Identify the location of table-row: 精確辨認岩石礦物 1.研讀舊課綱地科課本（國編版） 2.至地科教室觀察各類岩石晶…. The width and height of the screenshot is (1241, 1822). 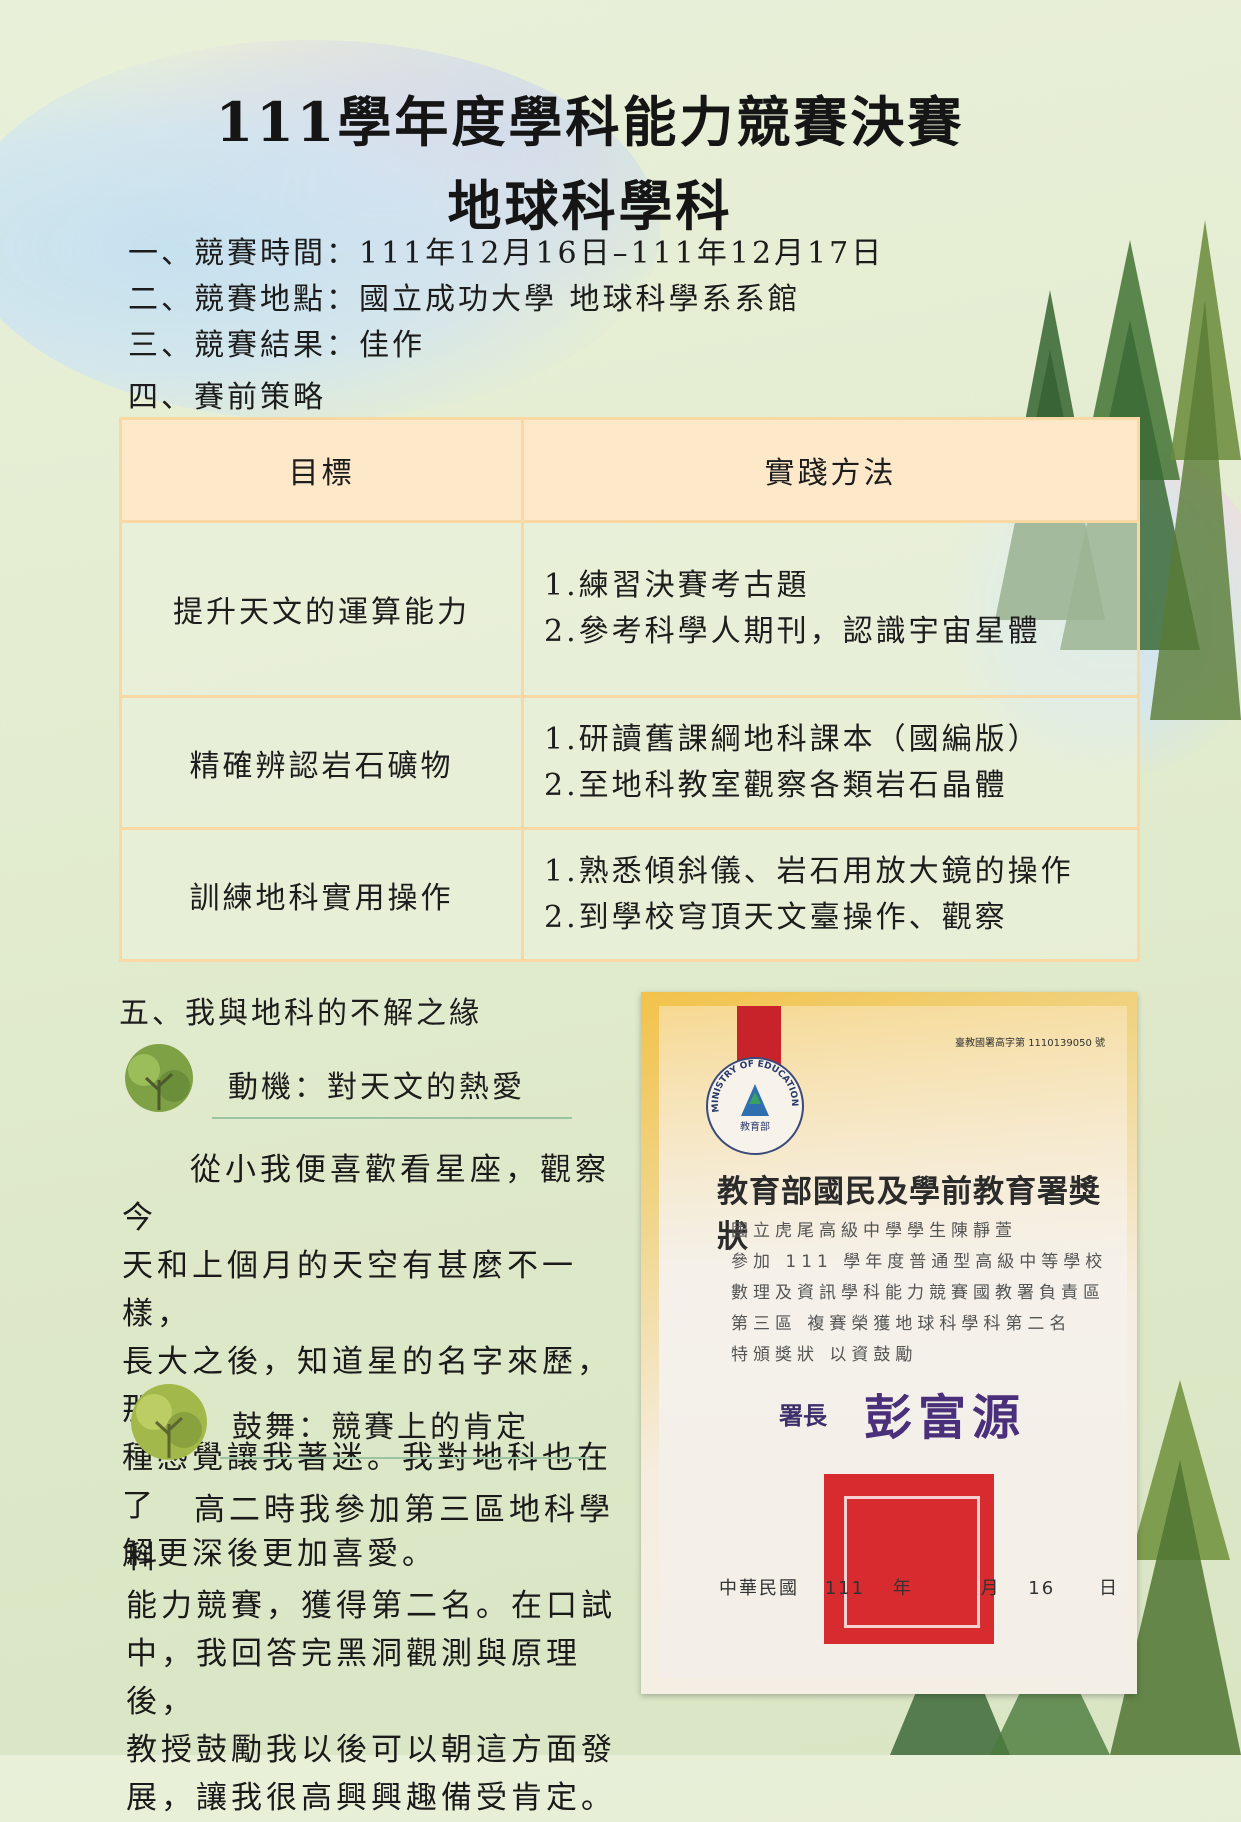
(629, 762).